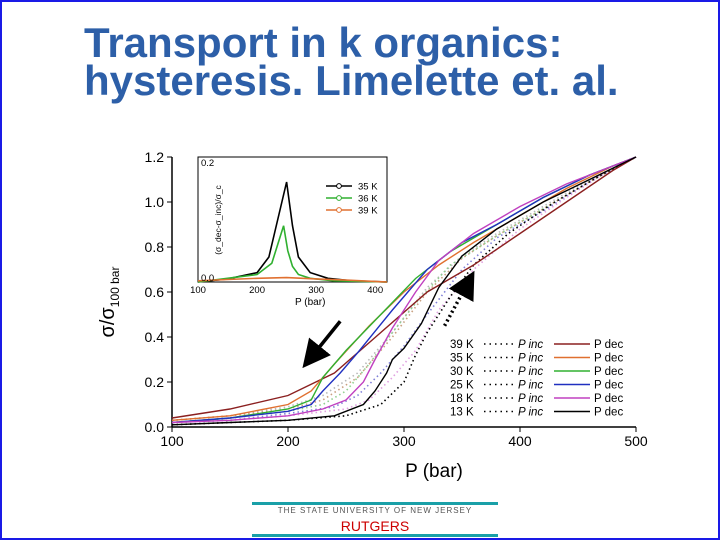  I want to click on inset-x-tick-label: 100, so click(198, 290).